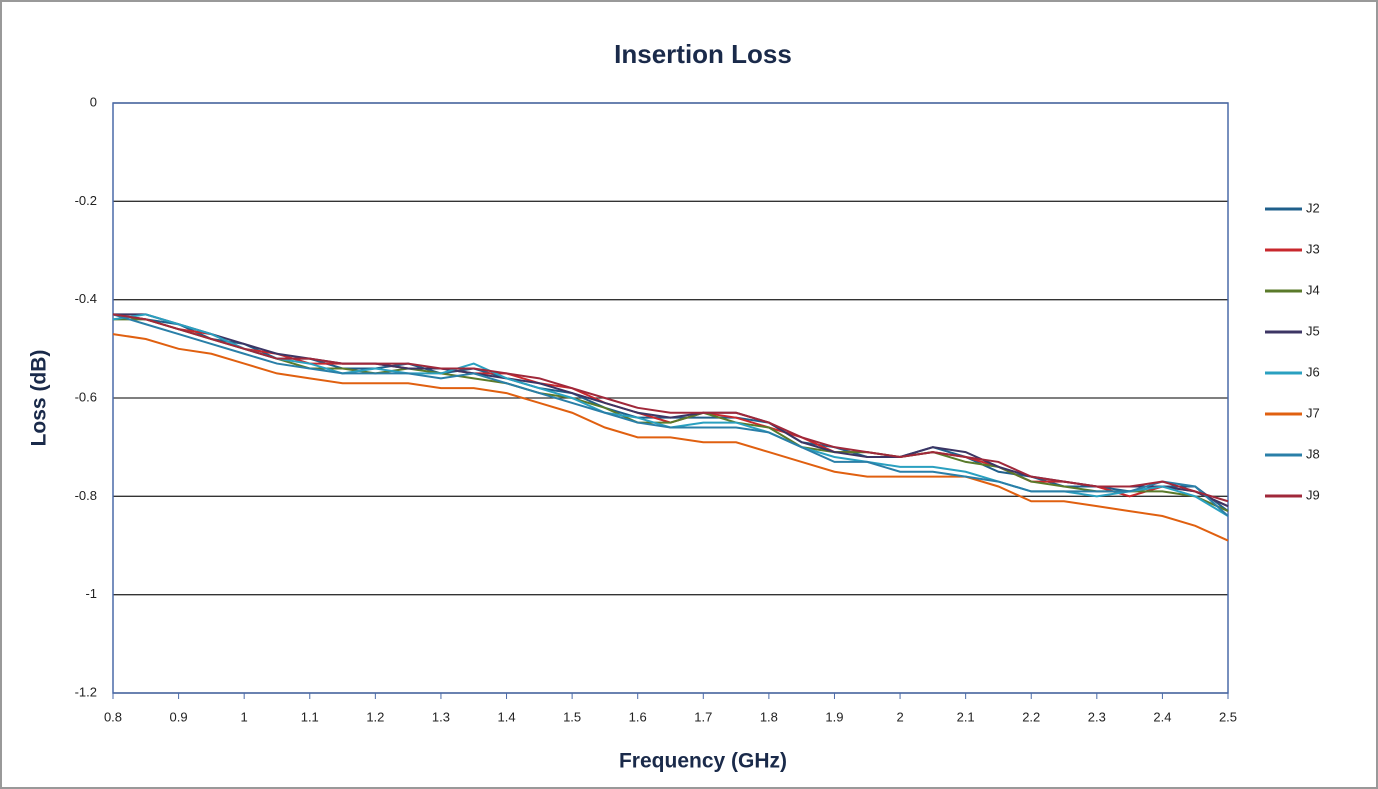  What do you see at coordinates (86, 298) in the screenshot?
I see `y-tick-label: -0.4` at bounding box center [86, 298].